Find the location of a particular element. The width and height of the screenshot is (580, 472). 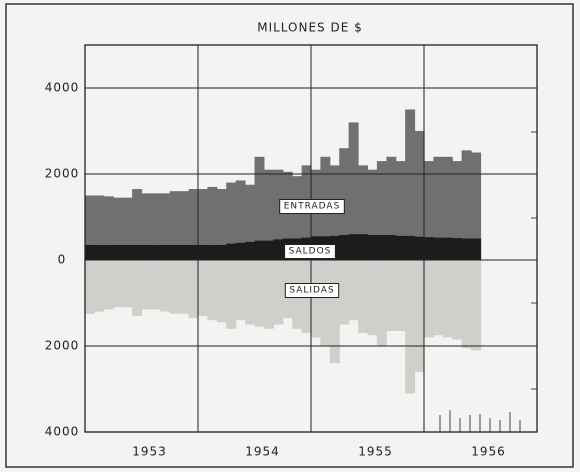

series-label-text: ENTRADAS is located at coordinates (312, 207).